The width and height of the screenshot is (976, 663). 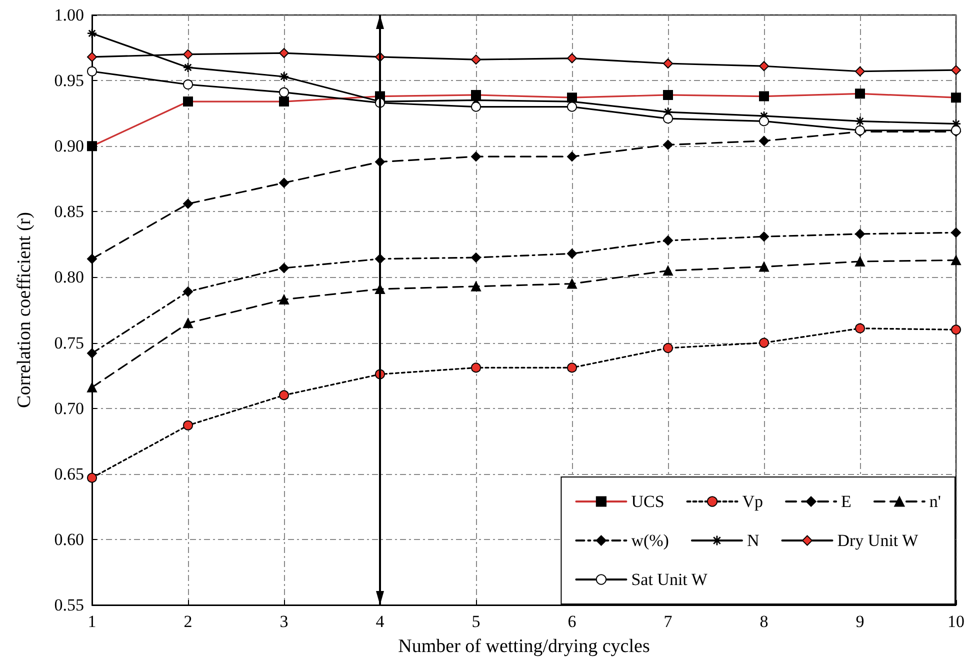 What do you see at coordinates (668, 621) in the screenshot?
I see `x-tick-label: 7` at bounding box center [668, 621].